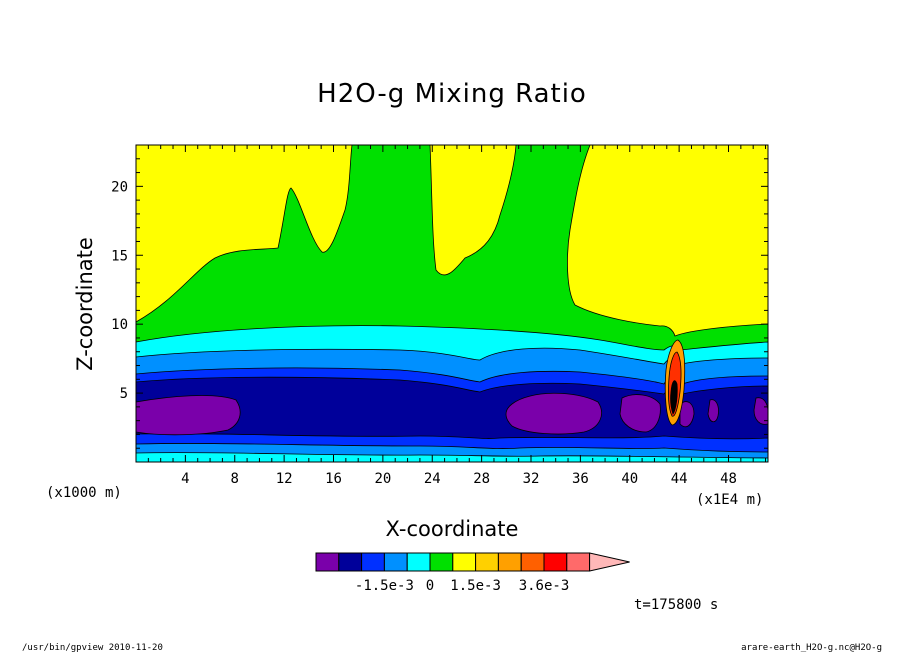 The width and height of the screenshot is (904, 654). What do you see at coordinates (728, 479) in the screenshot?
I see `x-tick-label: 48` at bounding box center [728, 479].